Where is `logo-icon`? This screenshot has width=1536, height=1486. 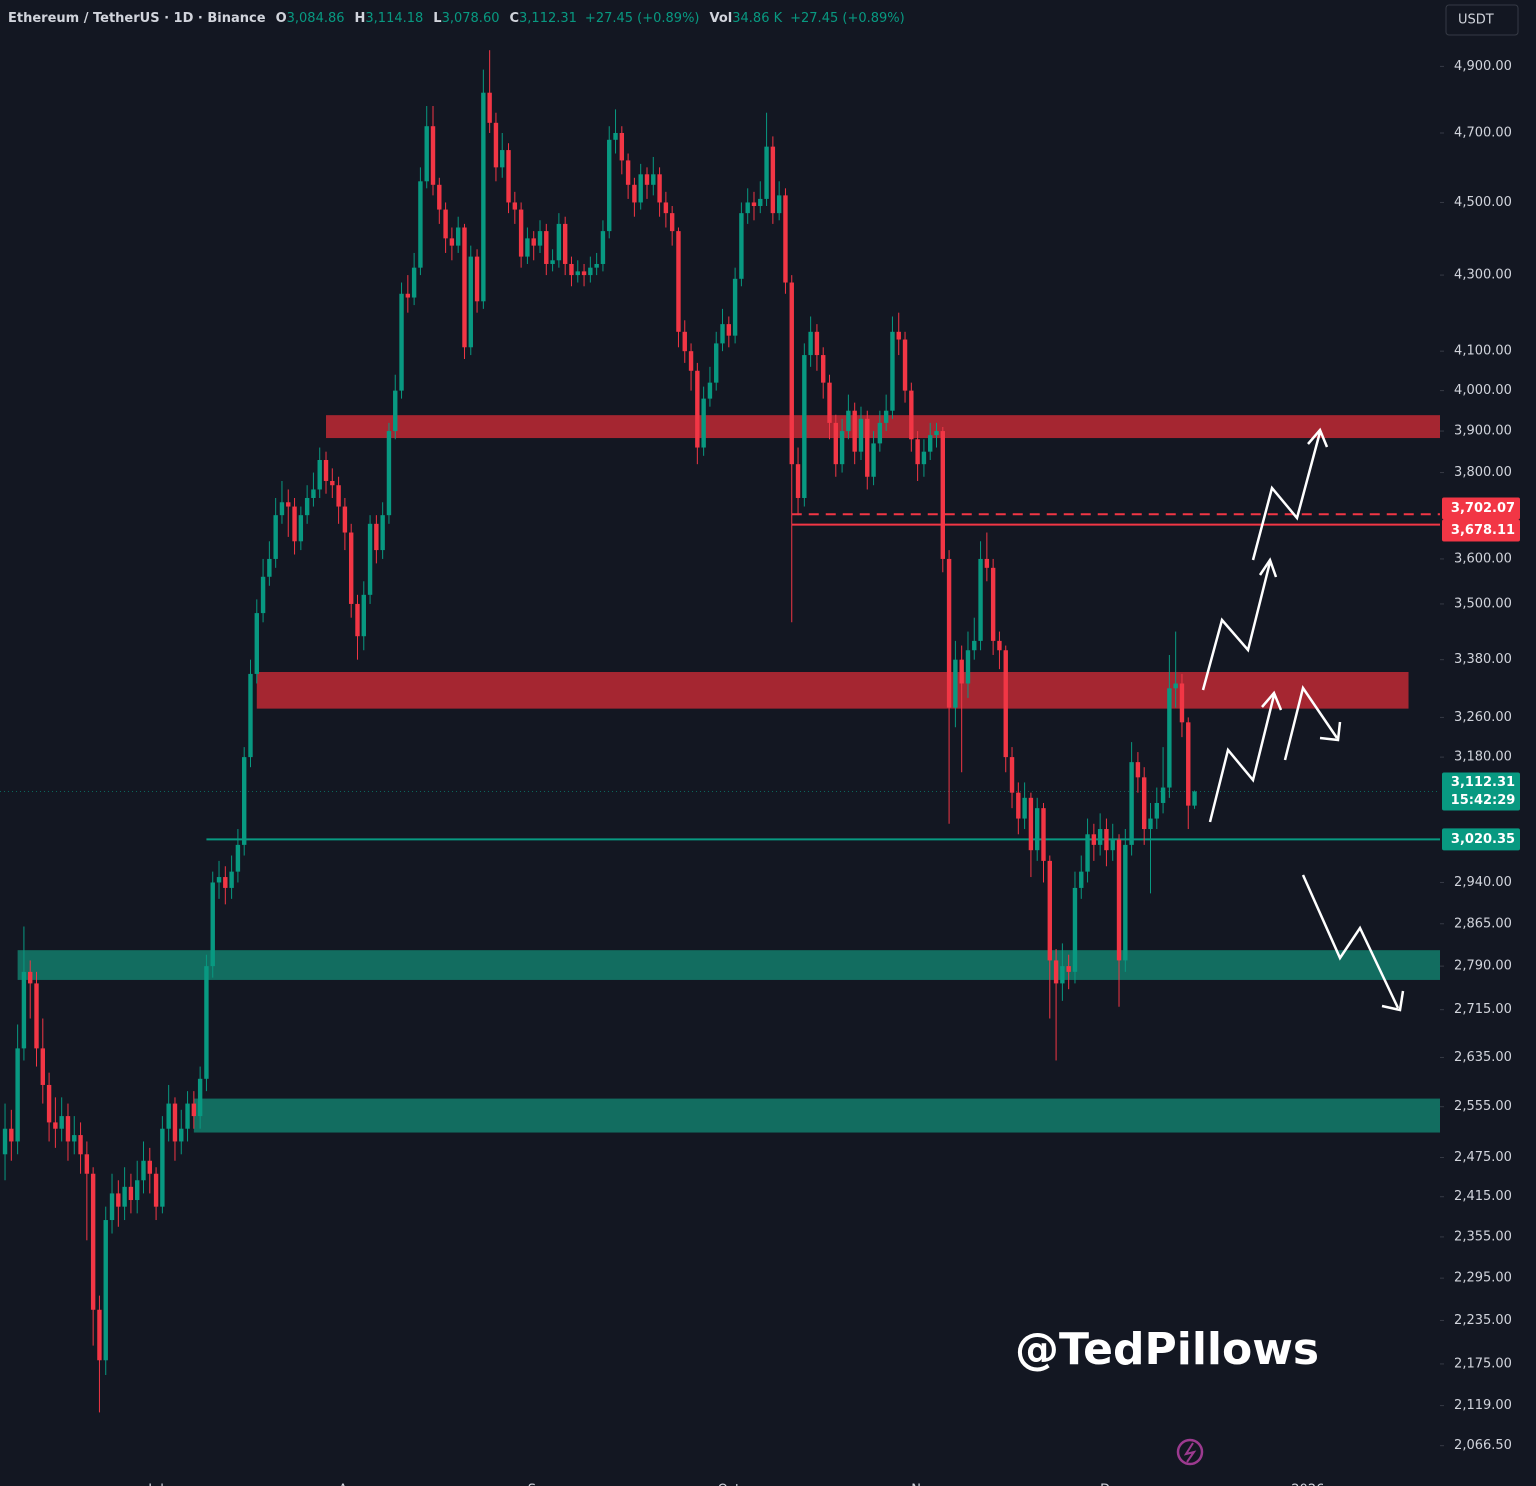 logo-icon is located at coordinates (1190, 1452).